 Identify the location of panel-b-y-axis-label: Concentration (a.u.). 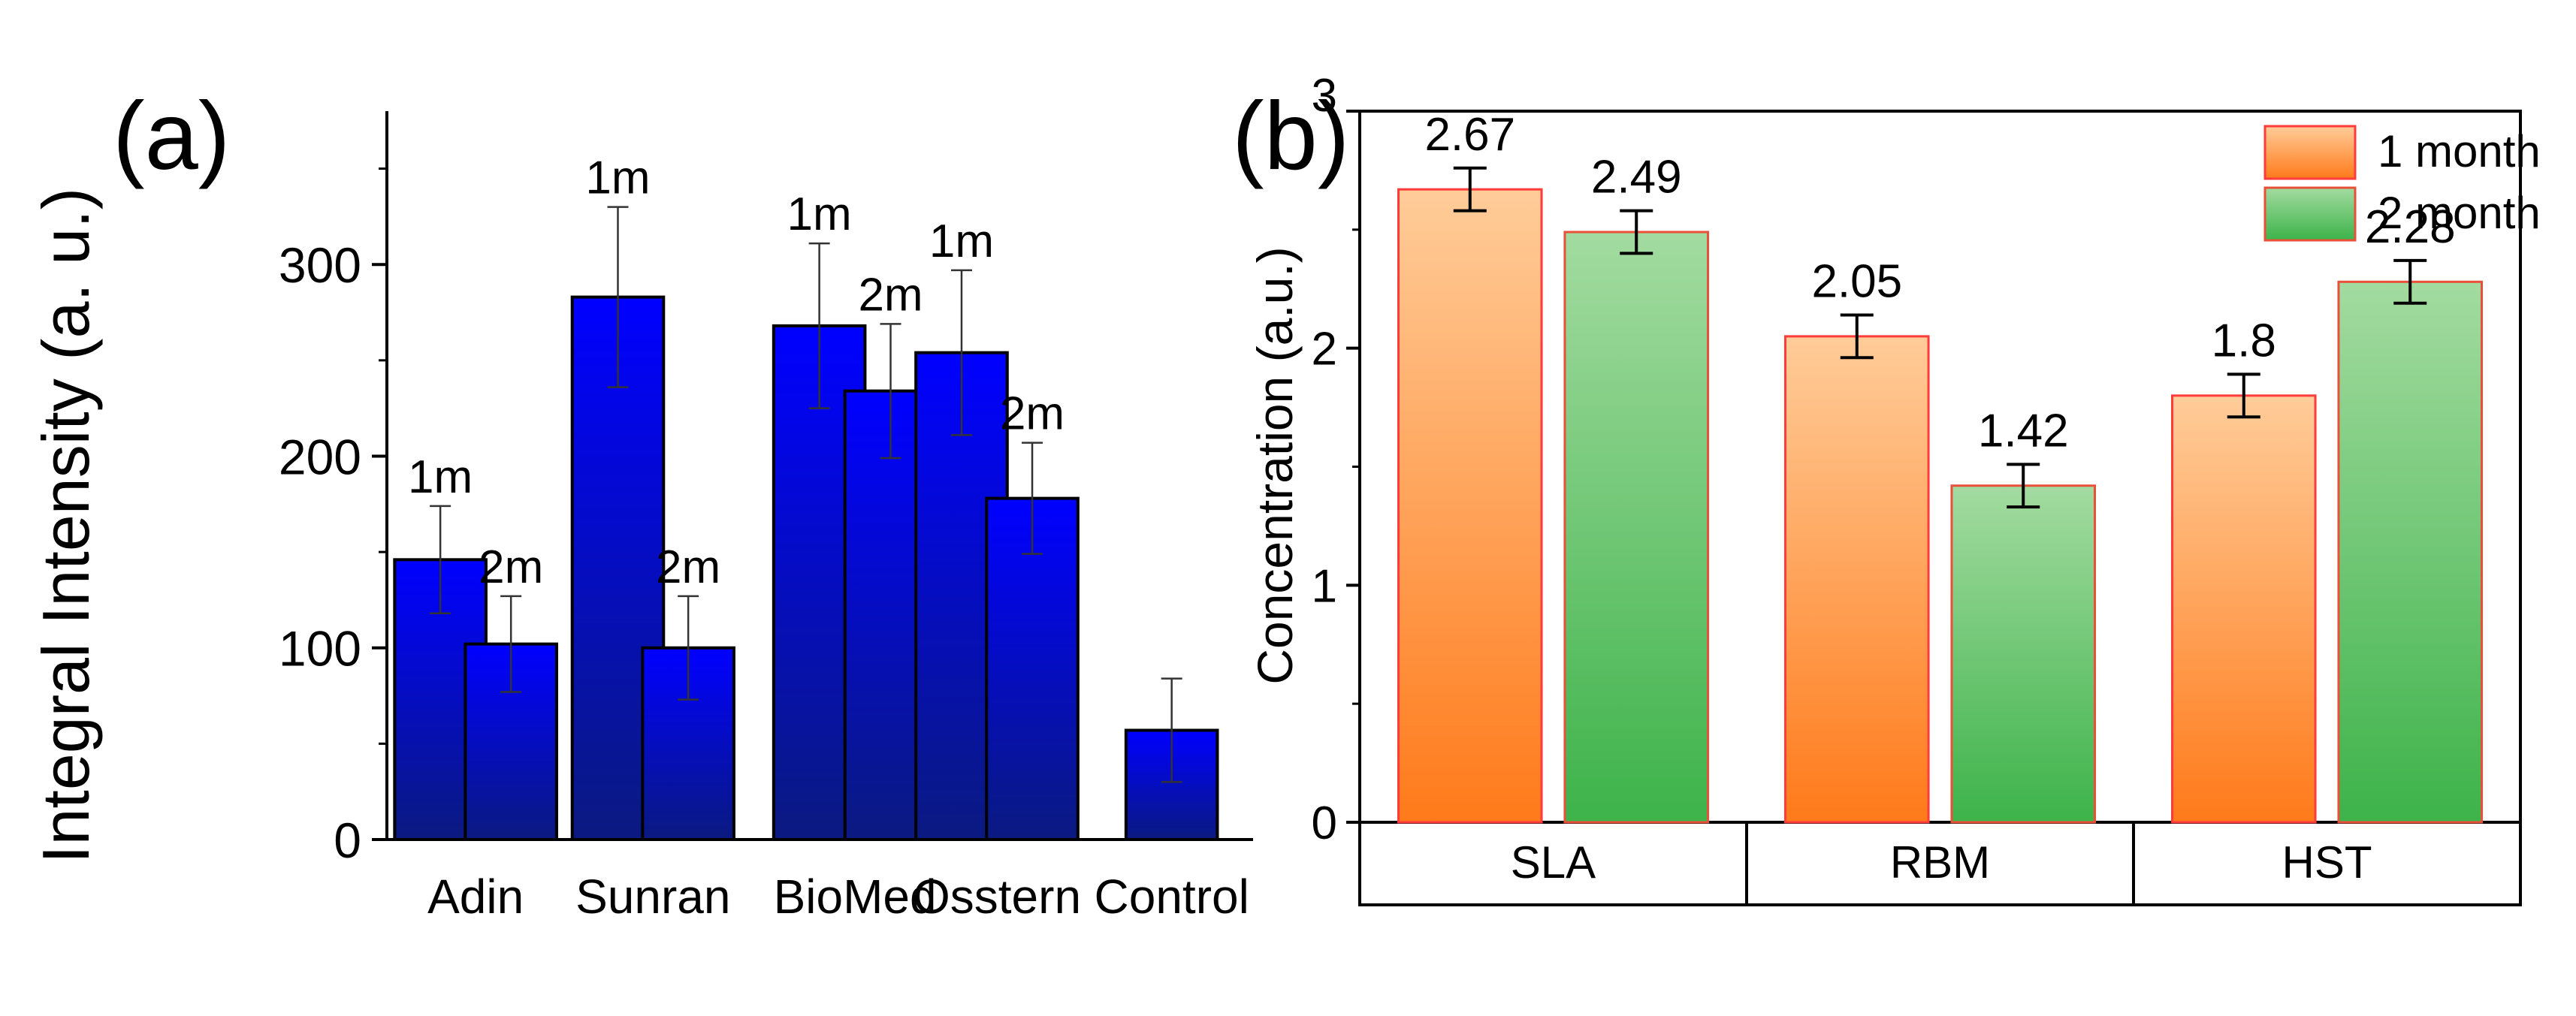
(1275, 465).